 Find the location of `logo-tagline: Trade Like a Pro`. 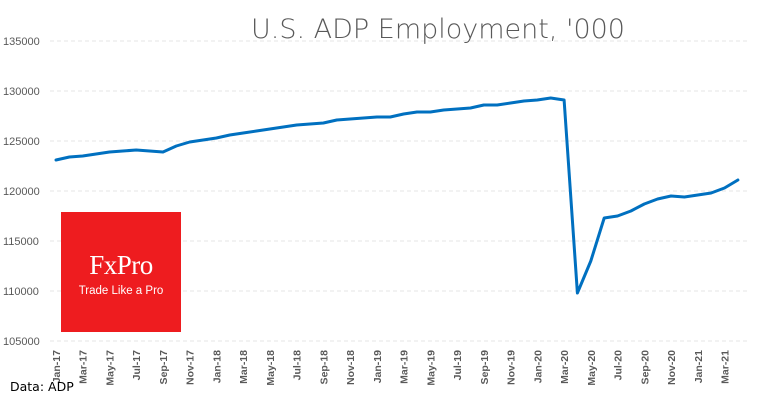

logo-tagline: Trade Like a Pro is located at coordinates (121, 291).